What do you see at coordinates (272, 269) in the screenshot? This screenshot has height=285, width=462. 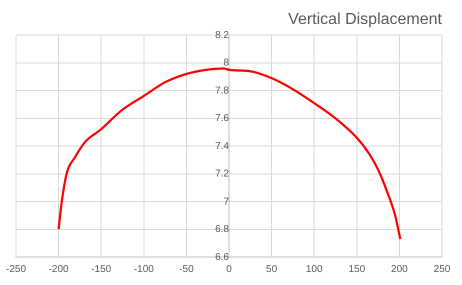 I see `x-tick-label: 50` at bounding box center [272, 269].